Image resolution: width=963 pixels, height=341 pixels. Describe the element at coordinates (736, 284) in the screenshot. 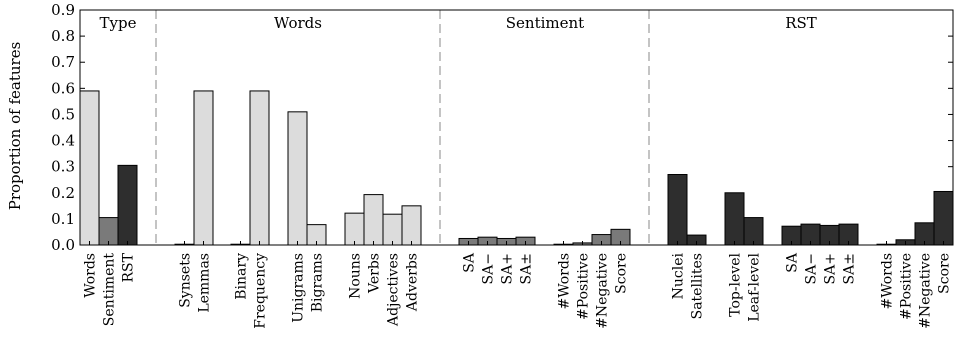

I see `category-label: Top-level` at that location.